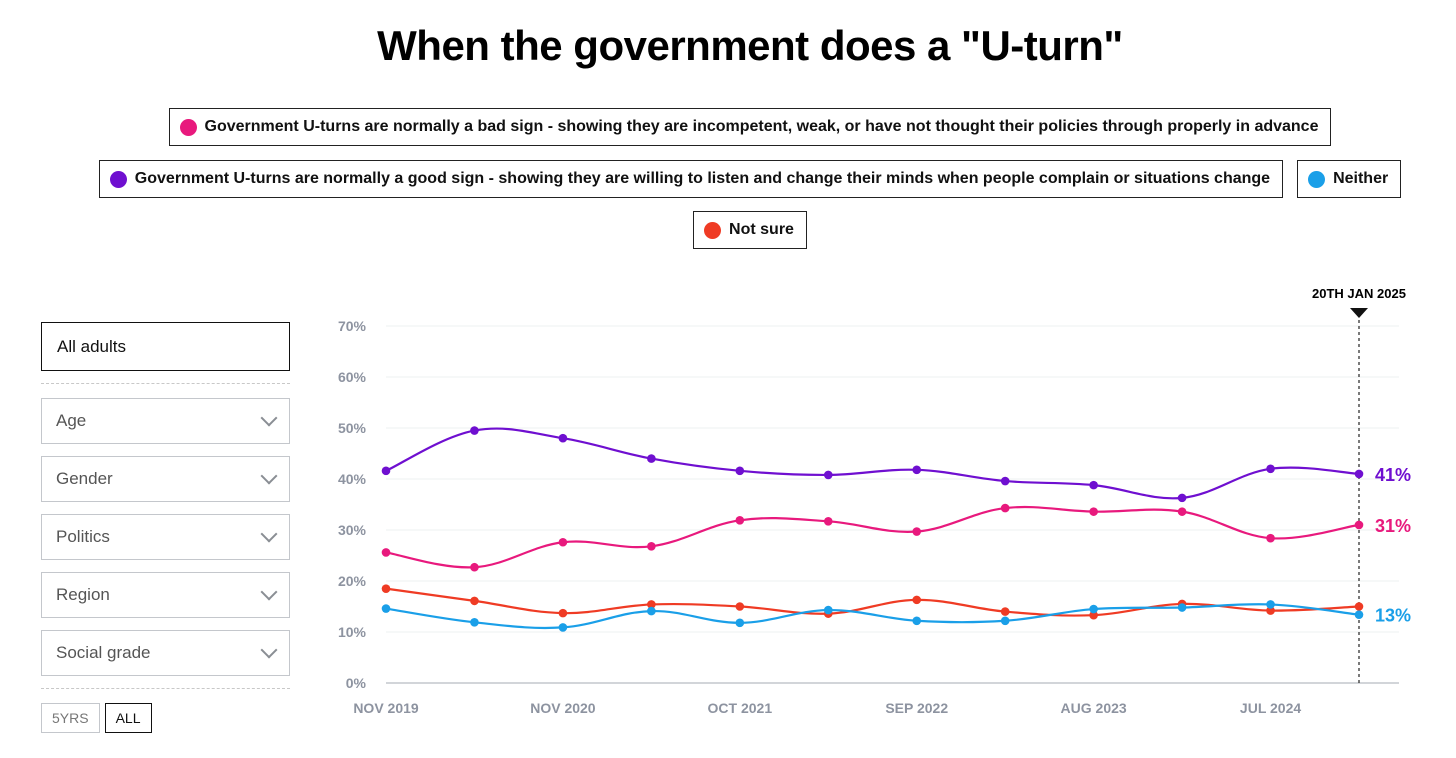  I want to click on range-5yrs-button: 5YRS, so click(70, 718).